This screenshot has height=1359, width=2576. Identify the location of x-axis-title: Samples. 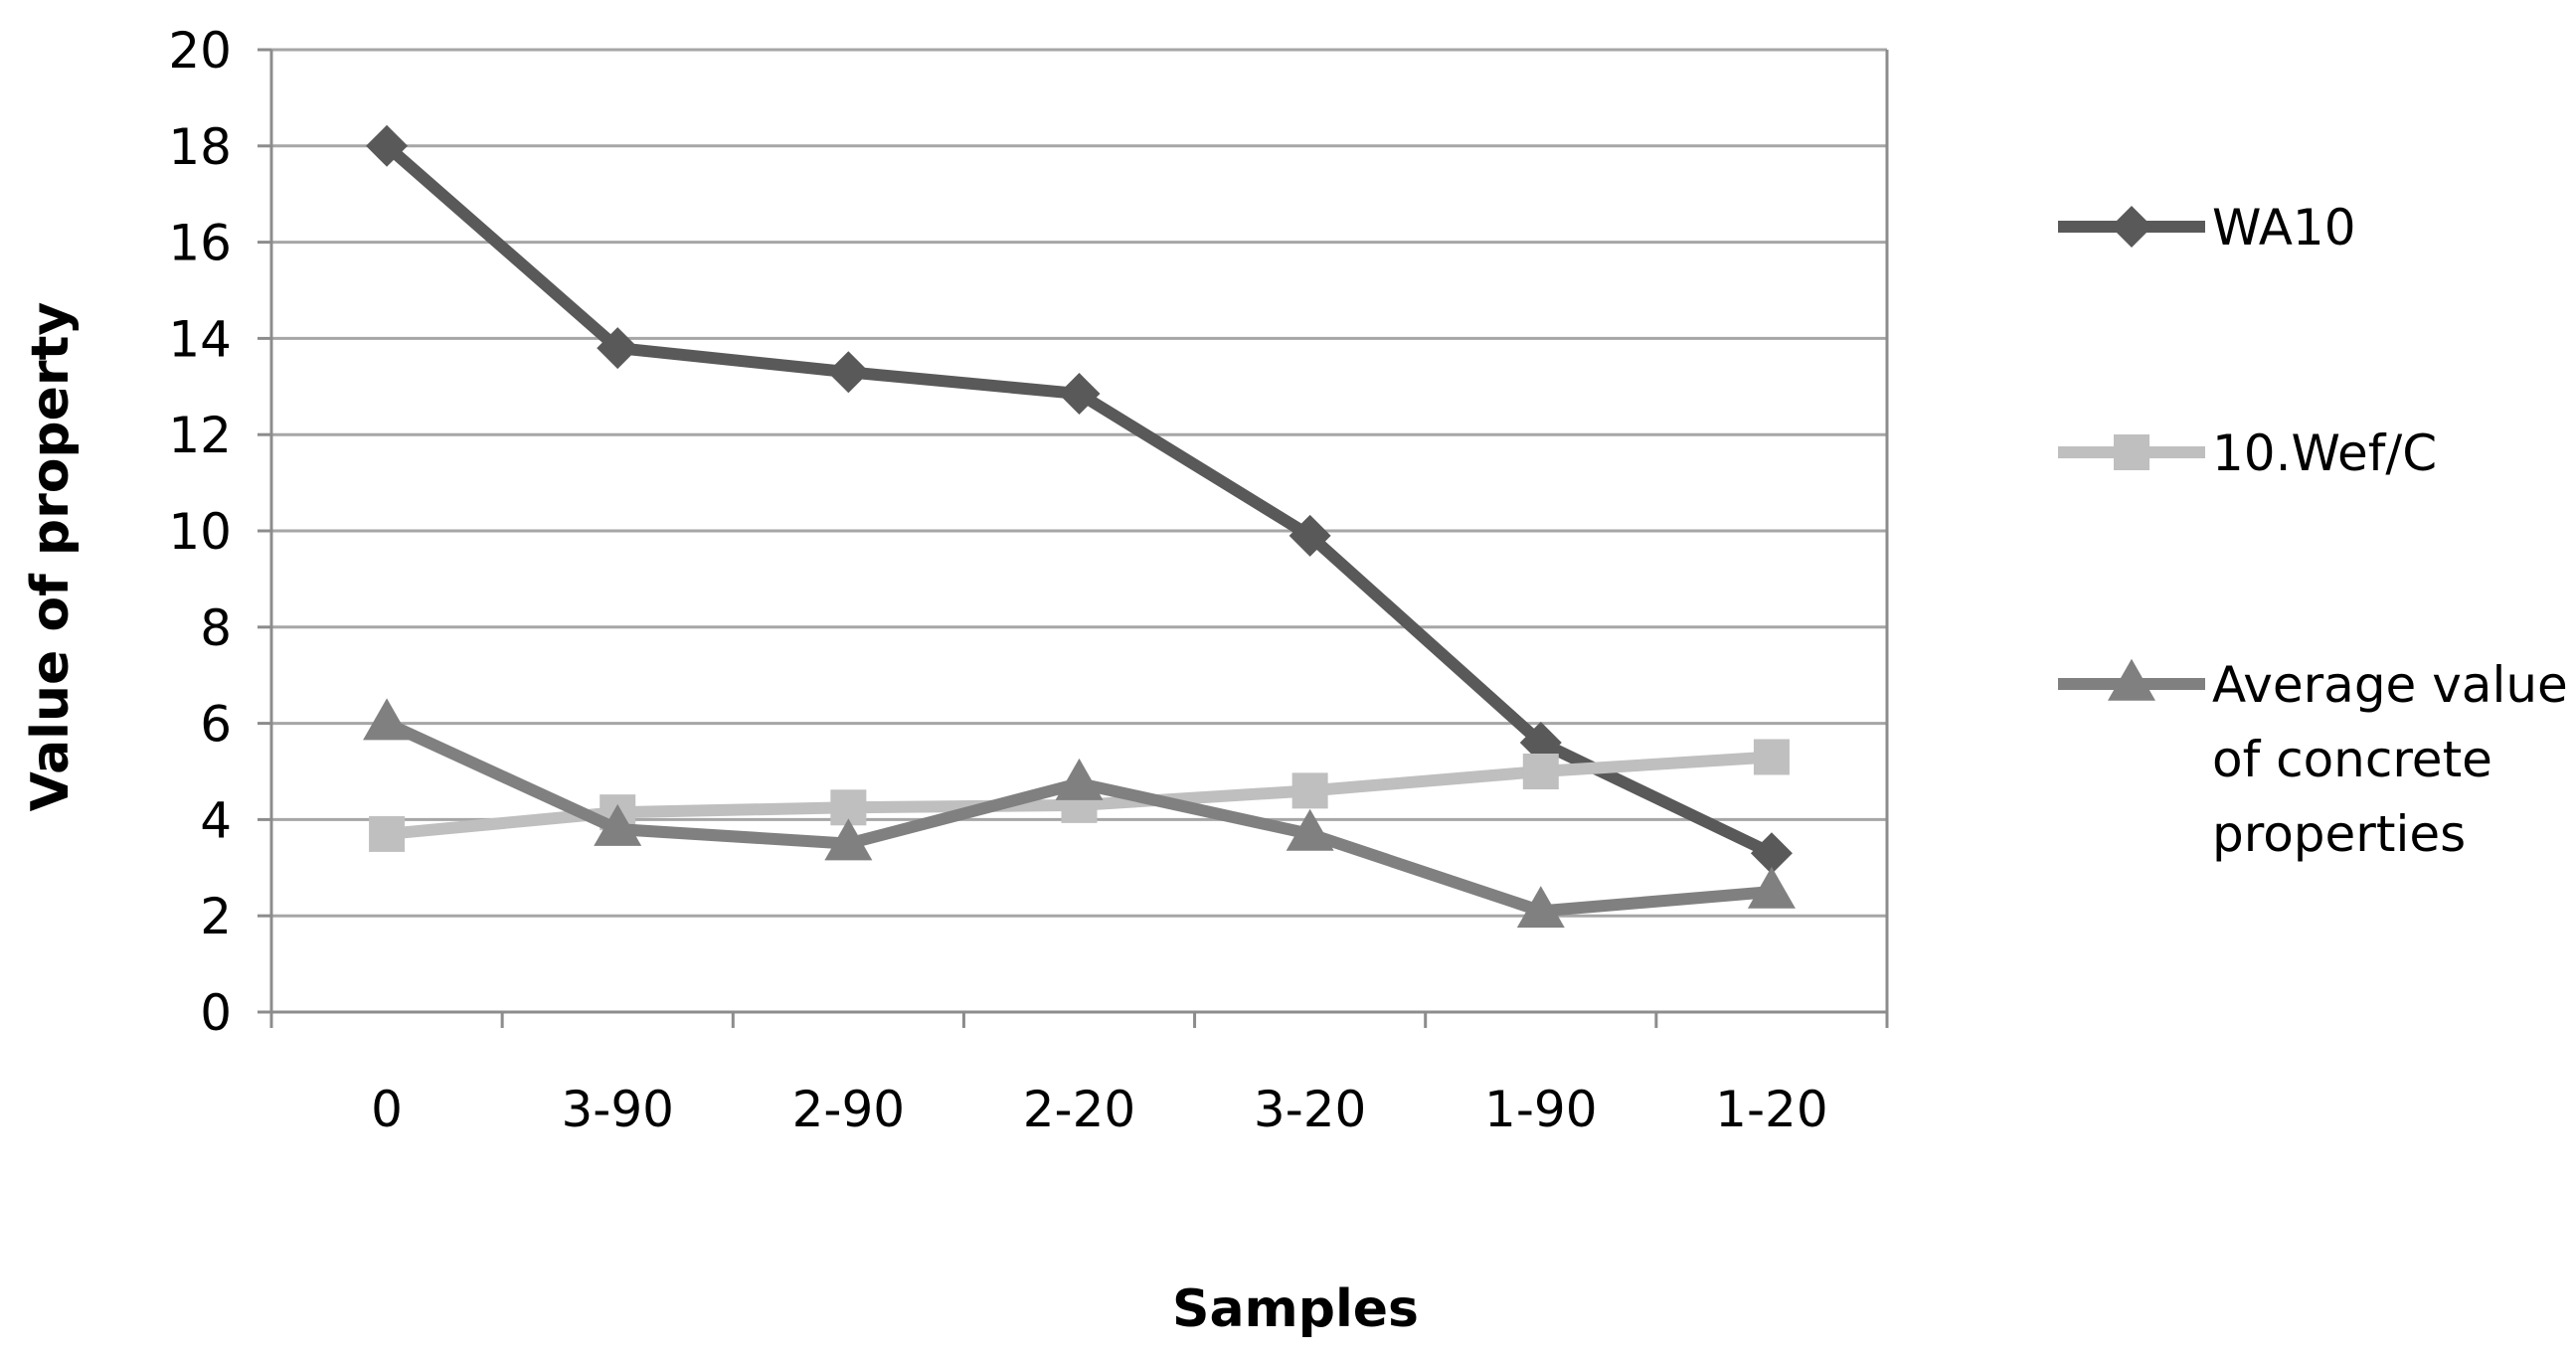
(1295, 1309).